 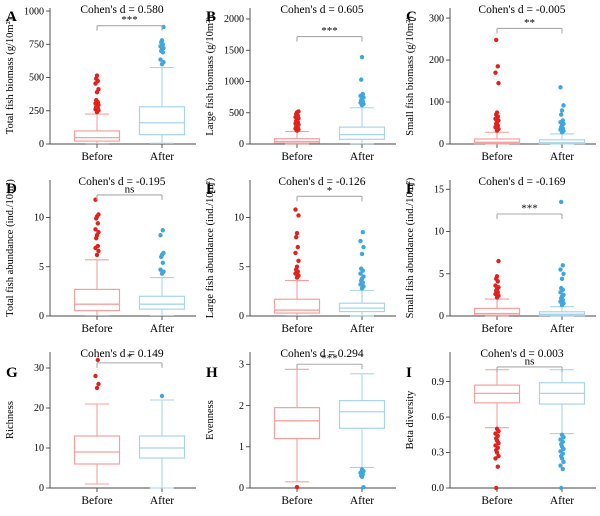 What do you see at coordinates (411, 17) in the screenshot?
I see `panel-letter: C` at bounding box center [411, 17].